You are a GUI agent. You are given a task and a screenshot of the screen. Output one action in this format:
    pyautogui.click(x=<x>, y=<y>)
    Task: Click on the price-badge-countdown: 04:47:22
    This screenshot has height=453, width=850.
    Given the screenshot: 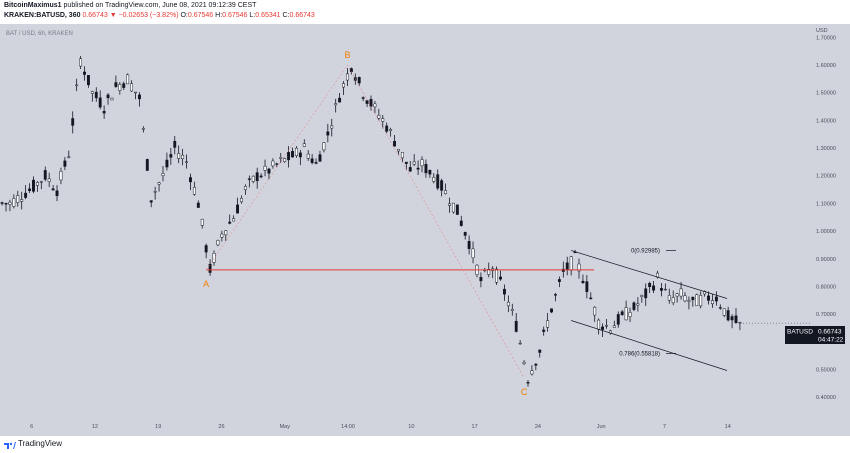 What is the action you would take?
    pyautogui.click(x=831, y=340)
    